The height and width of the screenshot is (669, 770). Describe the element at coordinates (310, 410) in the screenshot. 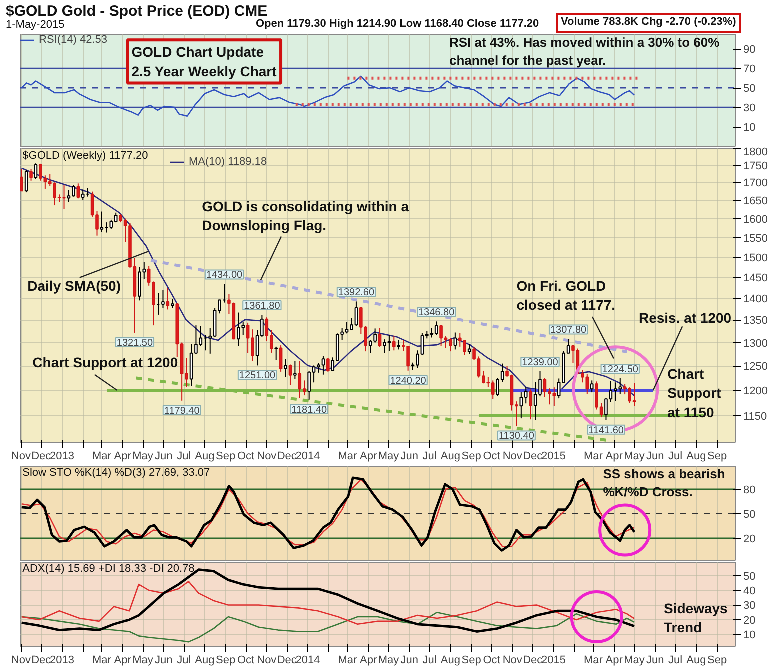

I see `annotation: 1181.40` at that location.